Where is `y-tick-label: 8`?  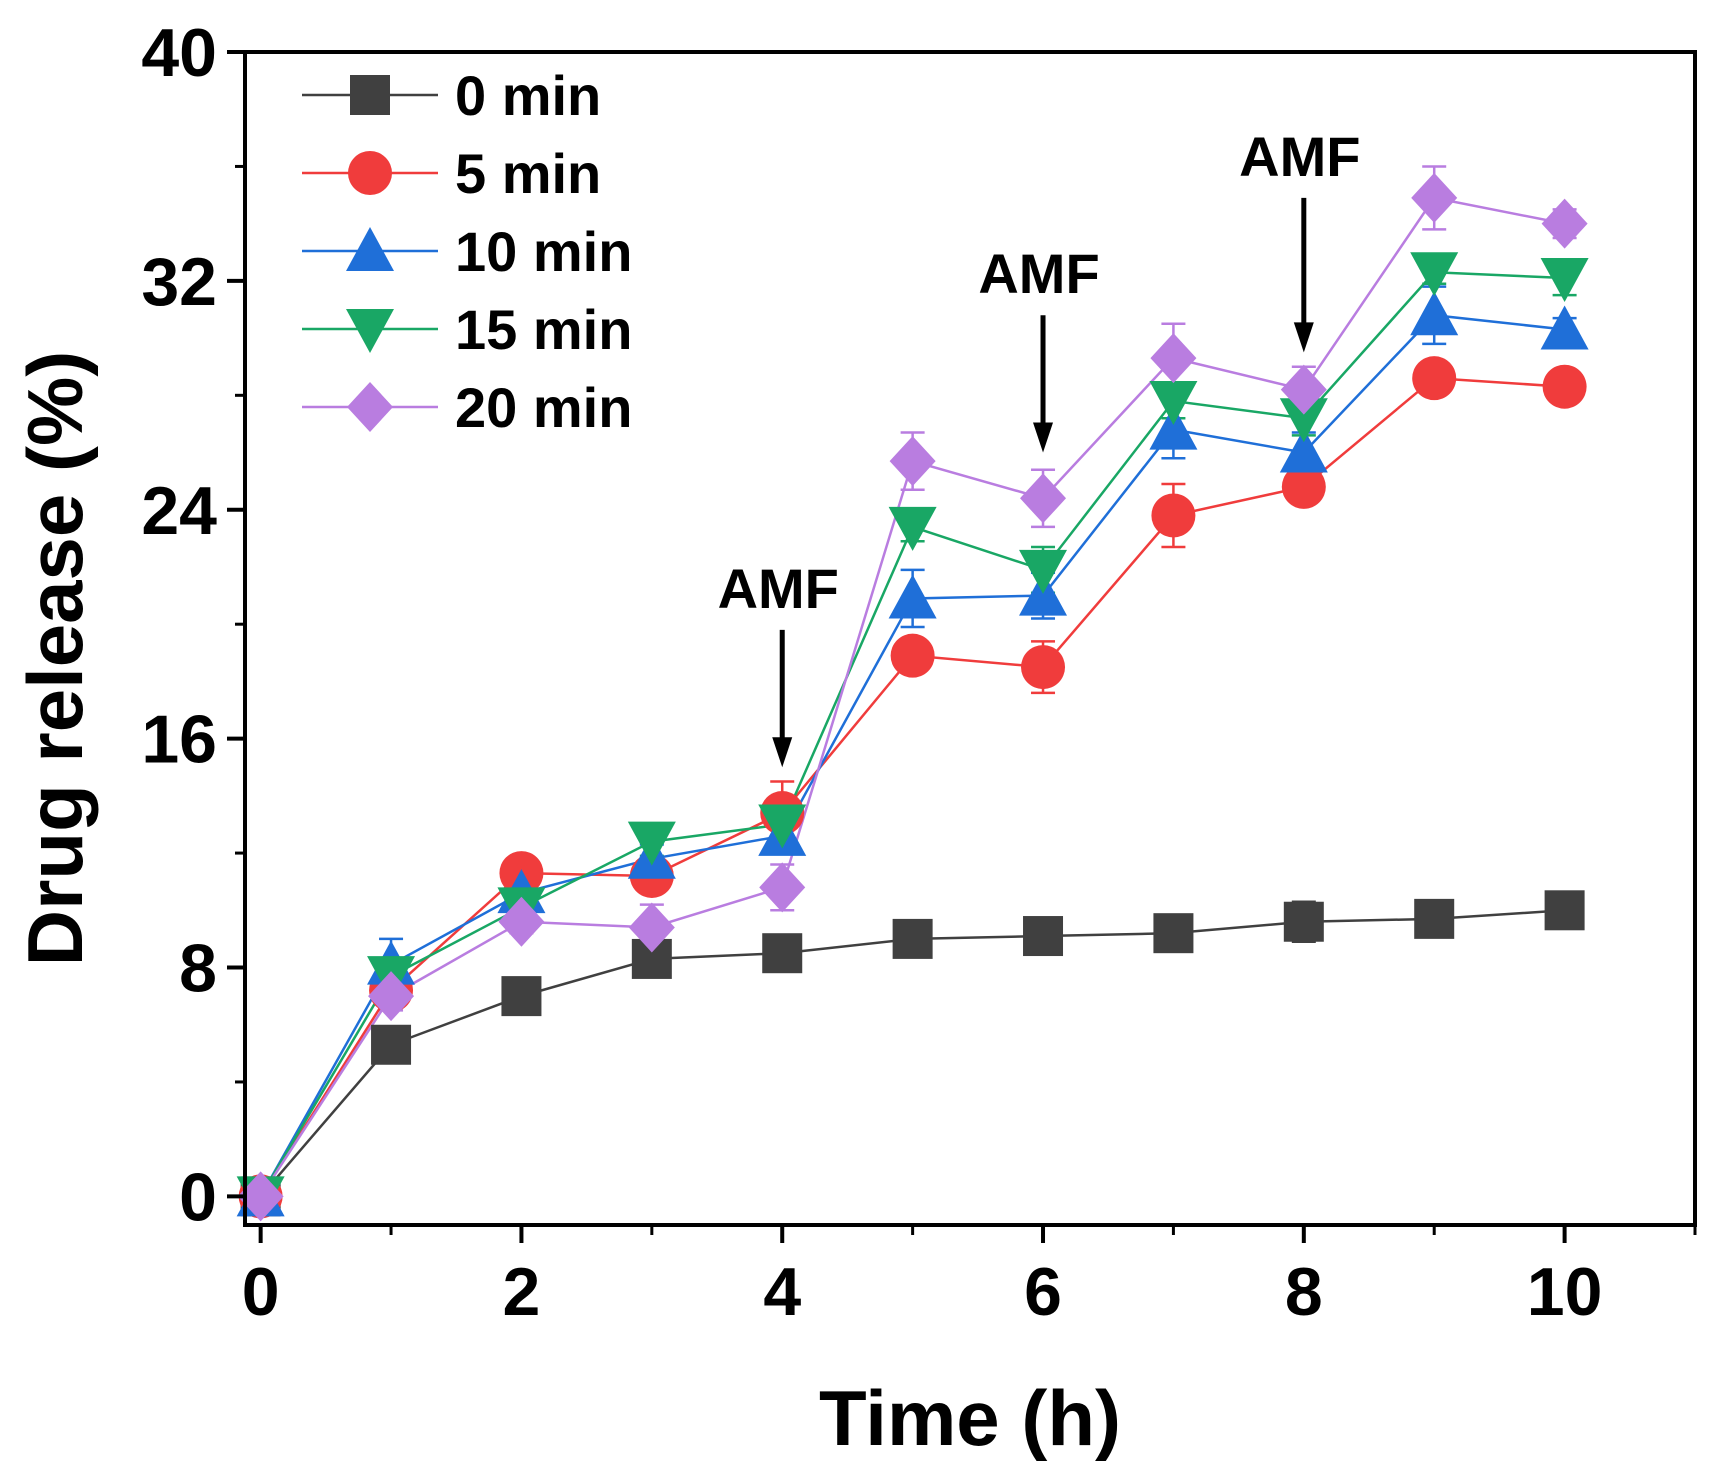 y-tick-label: 8 is located at coordinates (198, 969).